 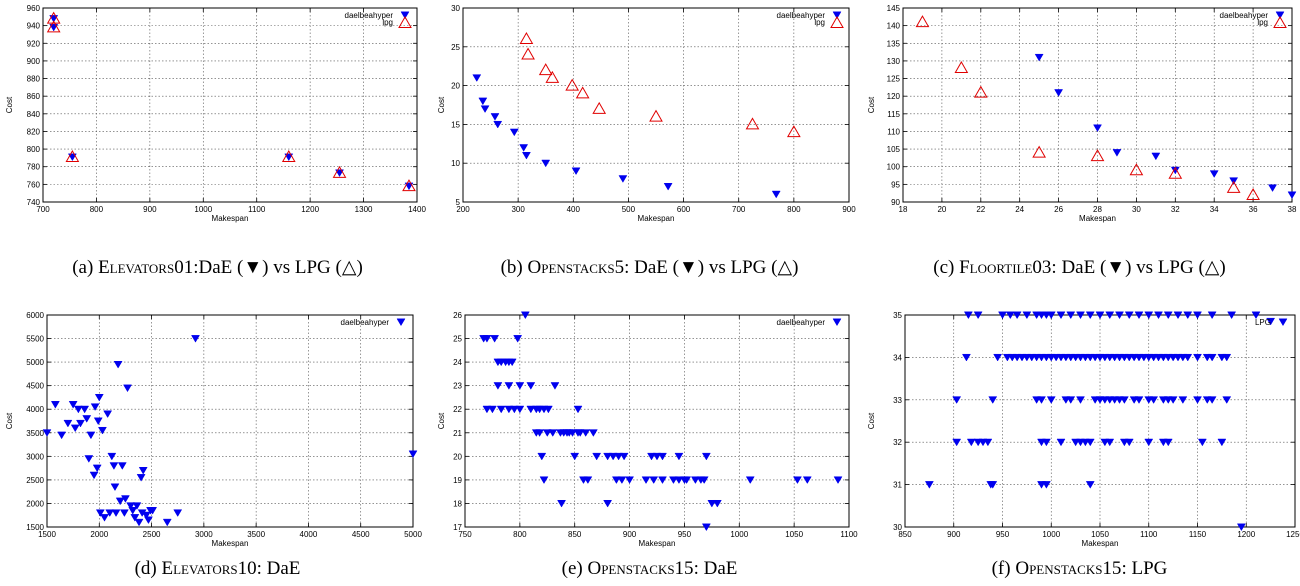 What do you see at coordinates (35, 527) in the screenshot?
I see `y-tick-label: 1500` at bounding box center [35, 527].